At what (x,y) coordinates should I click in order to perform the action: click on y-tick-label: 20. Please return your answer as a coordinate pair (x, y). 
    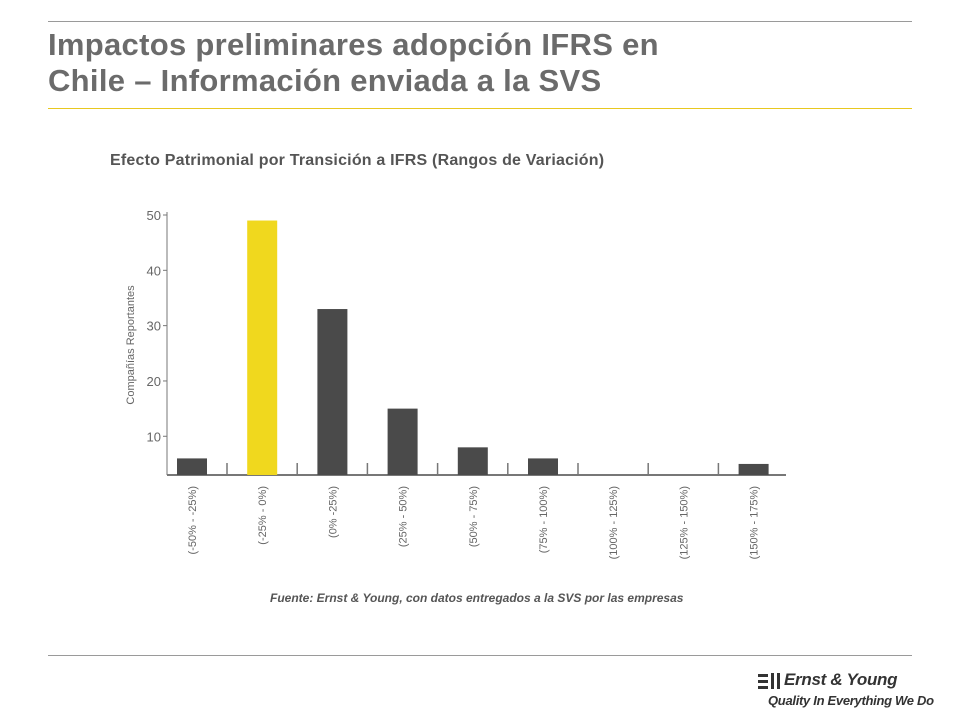
    Looking at the image, I should click on (154, 381).